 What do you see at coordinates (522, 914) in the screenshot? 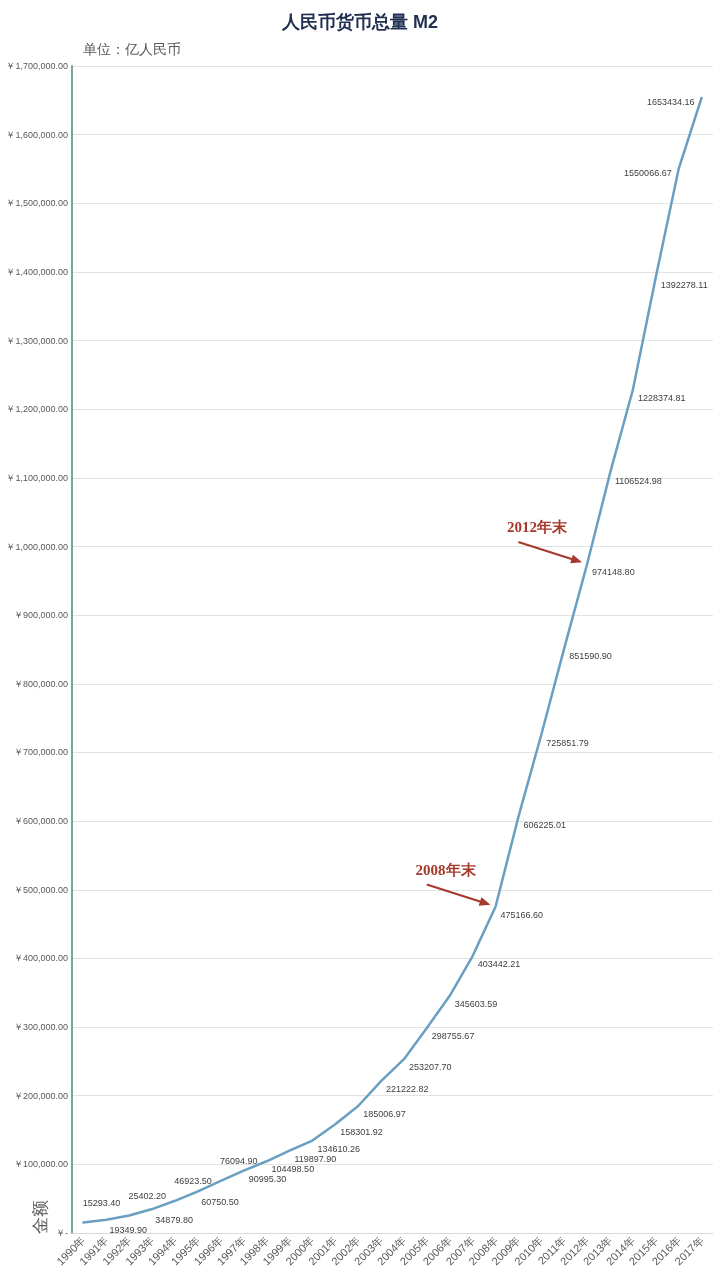
I see `data-label: 475166.60` at bounding box center [522, 914].